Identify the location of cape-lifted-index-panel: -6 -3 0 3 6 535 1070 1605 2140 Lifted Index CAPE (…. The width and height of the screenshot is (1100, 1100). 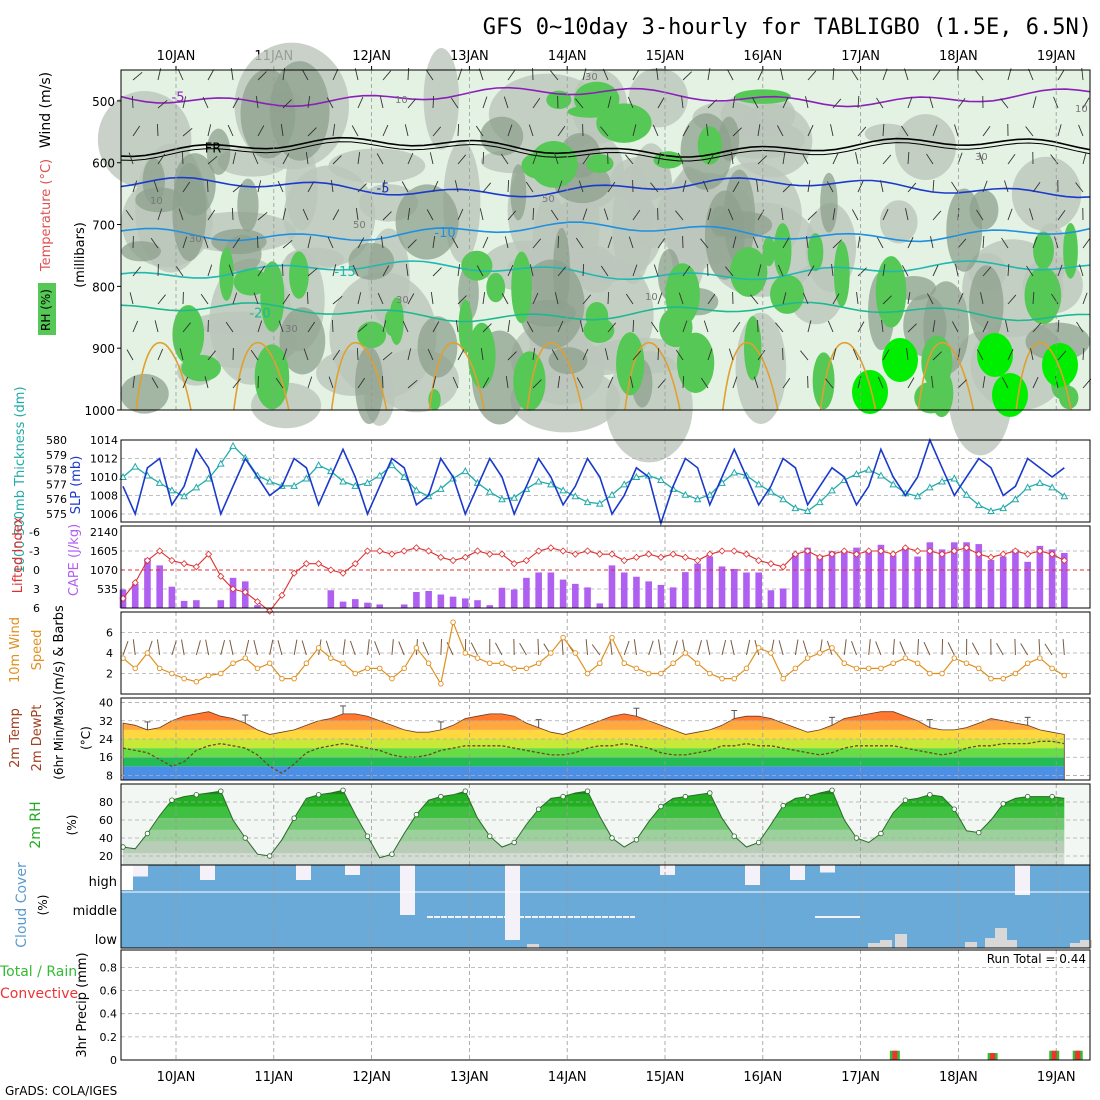
(551, 565).